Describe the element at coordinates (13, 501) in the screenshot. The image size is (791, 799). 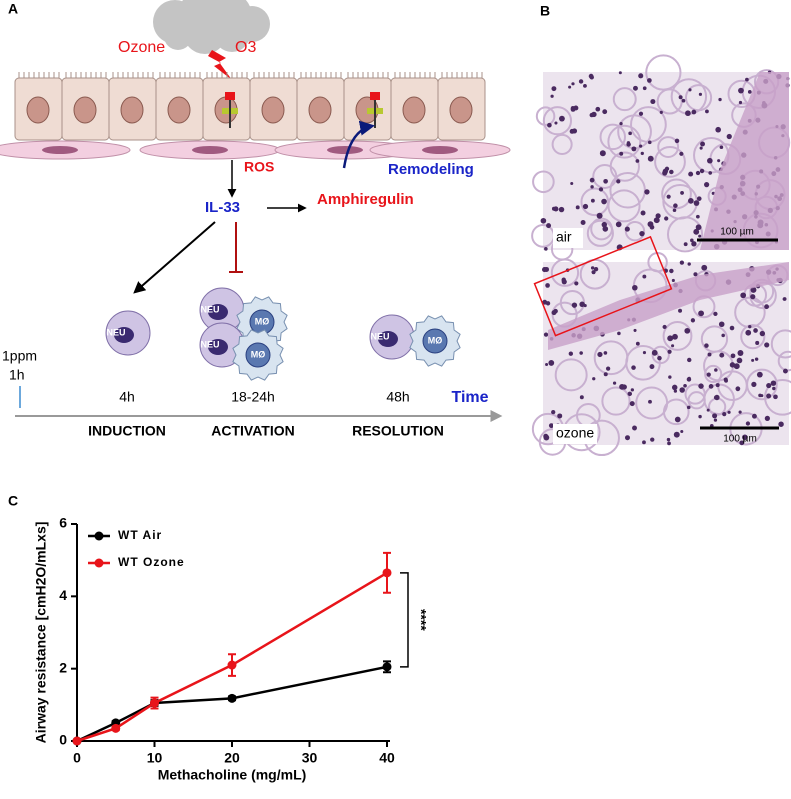
I see `panel-label: C` at that location.